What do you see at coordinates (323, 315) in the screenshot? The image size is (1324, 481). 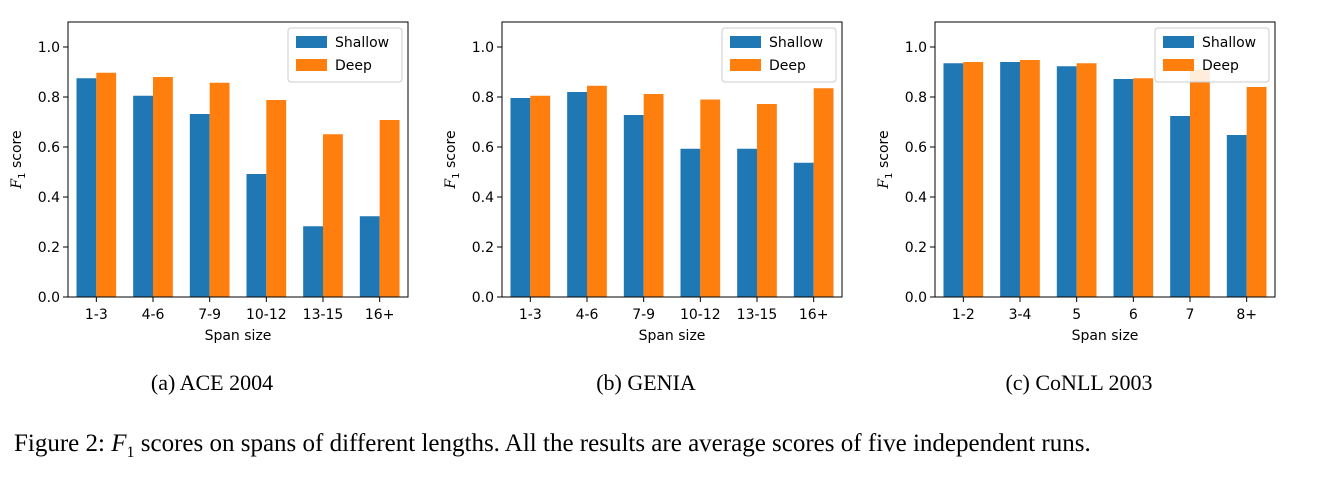 I see `x-tick-label: 13-15` at bounding box center [323, 315].